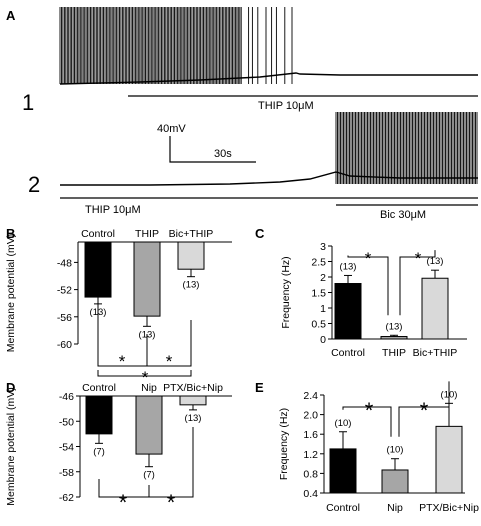 The height and width of the screenshot is (526, 481). What do you see at coordinates (269, 178) in the screenshot?
I see `trace-2-baseline` at bounding box center [269, 178].